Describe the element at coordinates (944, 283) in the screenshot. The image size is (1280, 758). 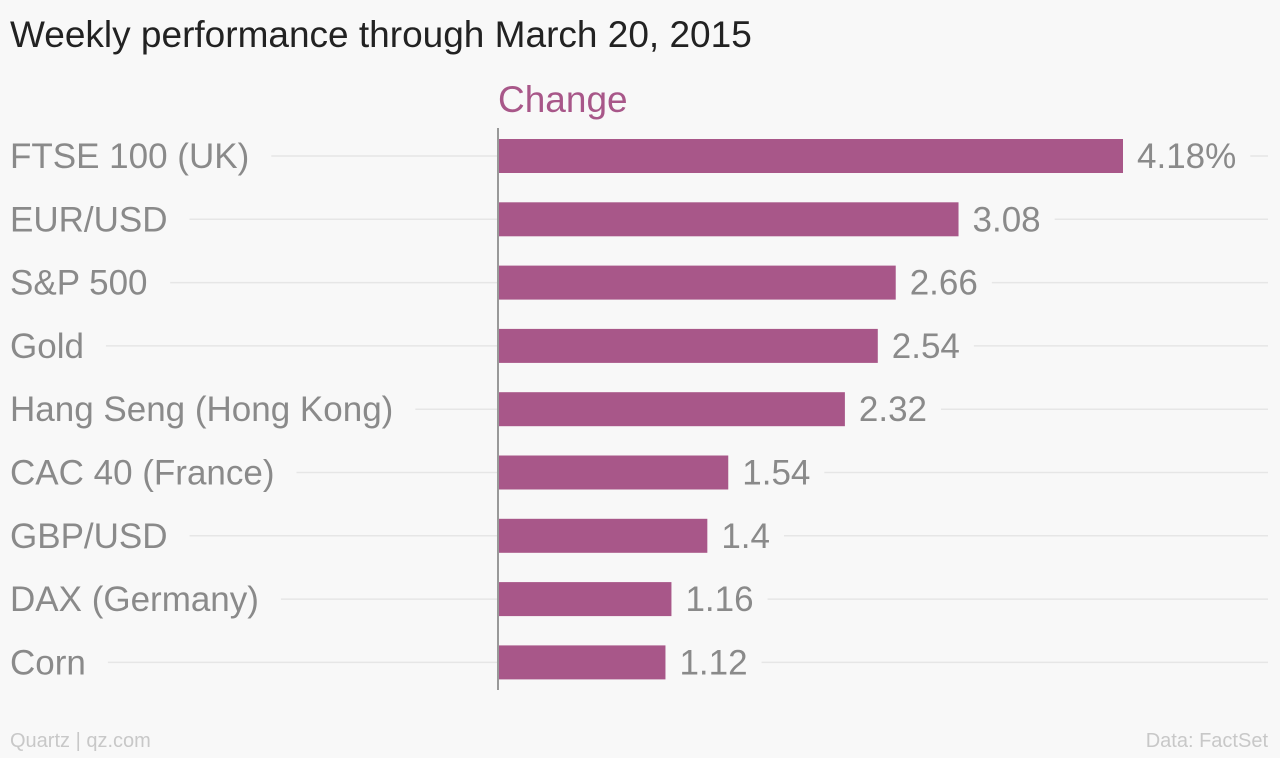
I see `value-label: 2.66` at that location.